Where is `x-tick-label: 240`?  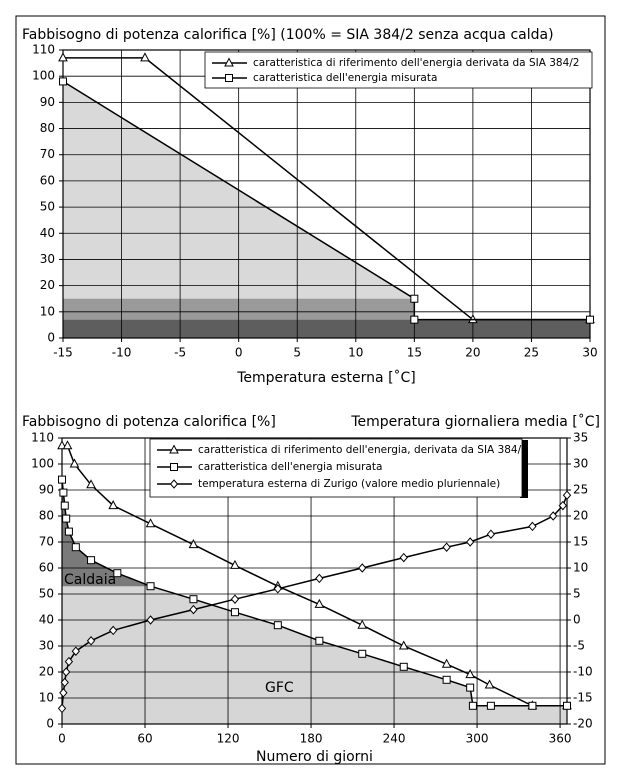 x-tick-label: 240 is located at coordinates (394, 739).